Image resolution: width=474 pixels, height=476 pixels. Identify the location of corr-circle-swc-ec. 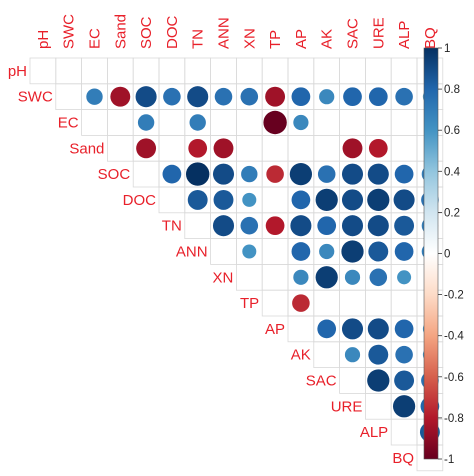
(94, 96).